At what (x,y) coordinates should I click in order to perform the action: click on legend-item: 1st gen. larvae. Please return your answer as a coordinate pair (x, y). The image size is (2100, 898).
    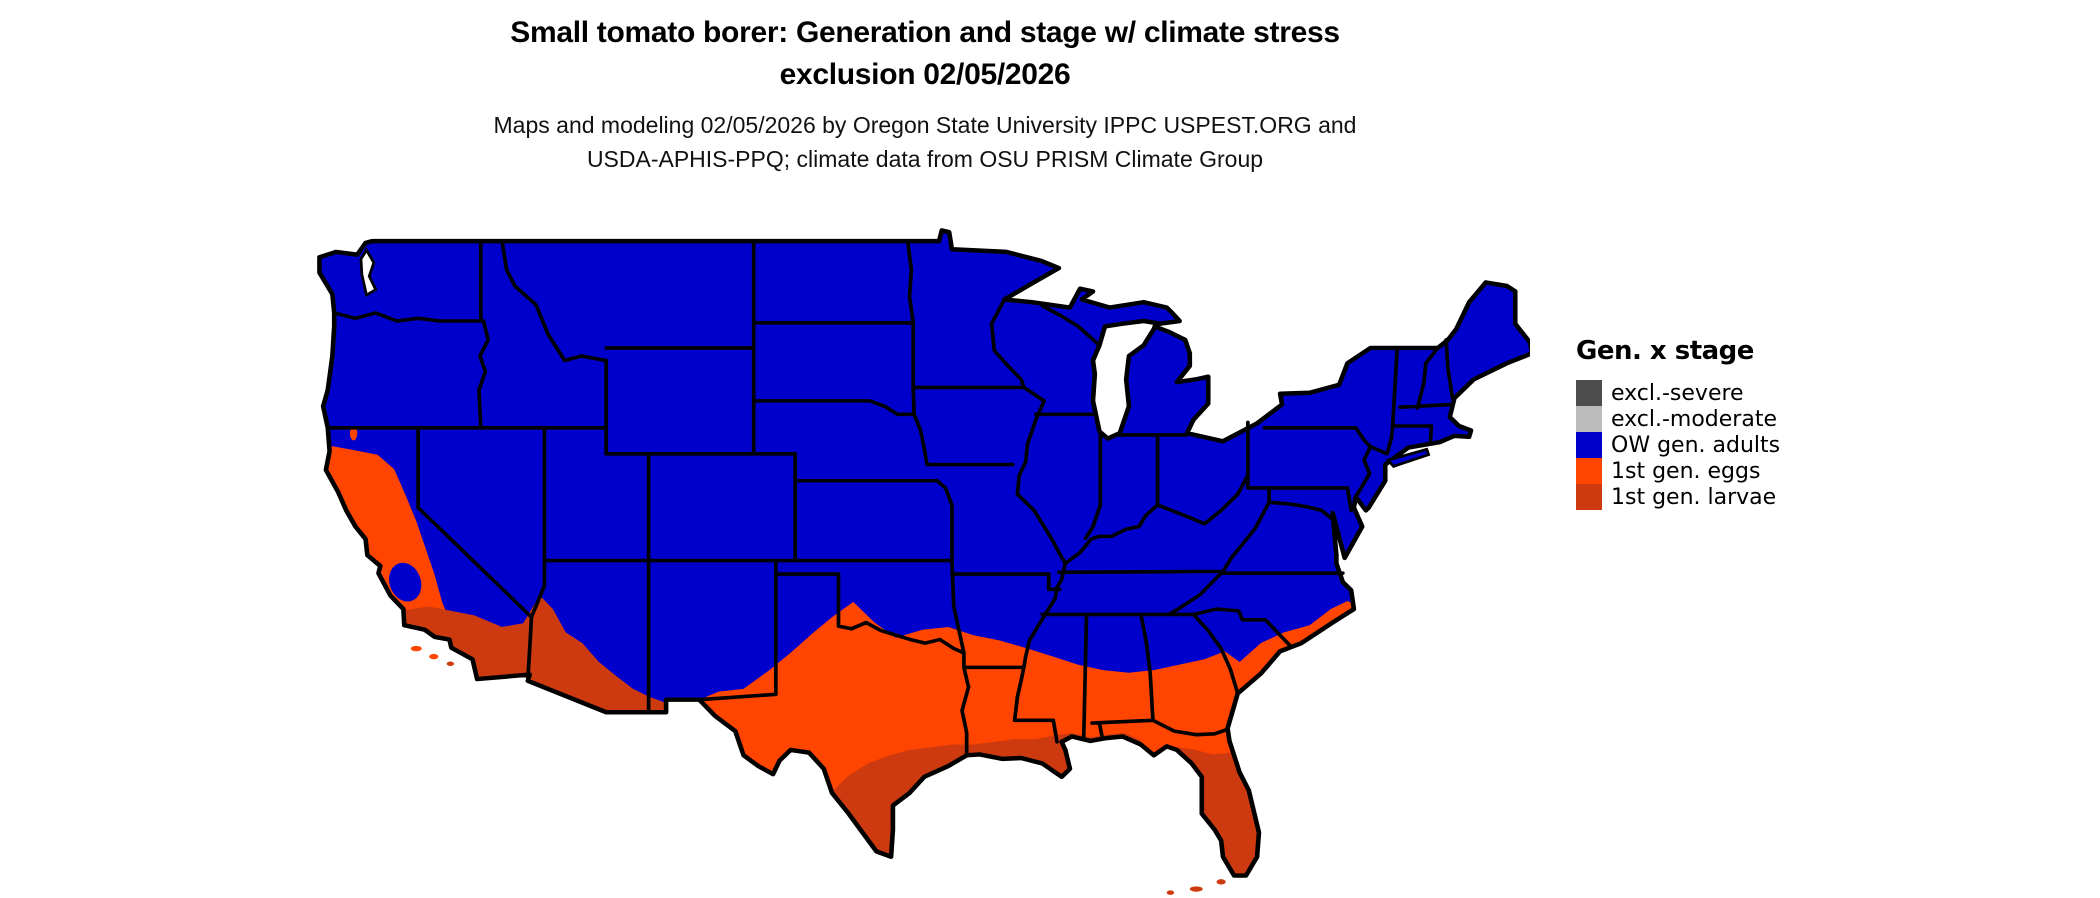
    Looking at the image, I should click on (1726, 497).